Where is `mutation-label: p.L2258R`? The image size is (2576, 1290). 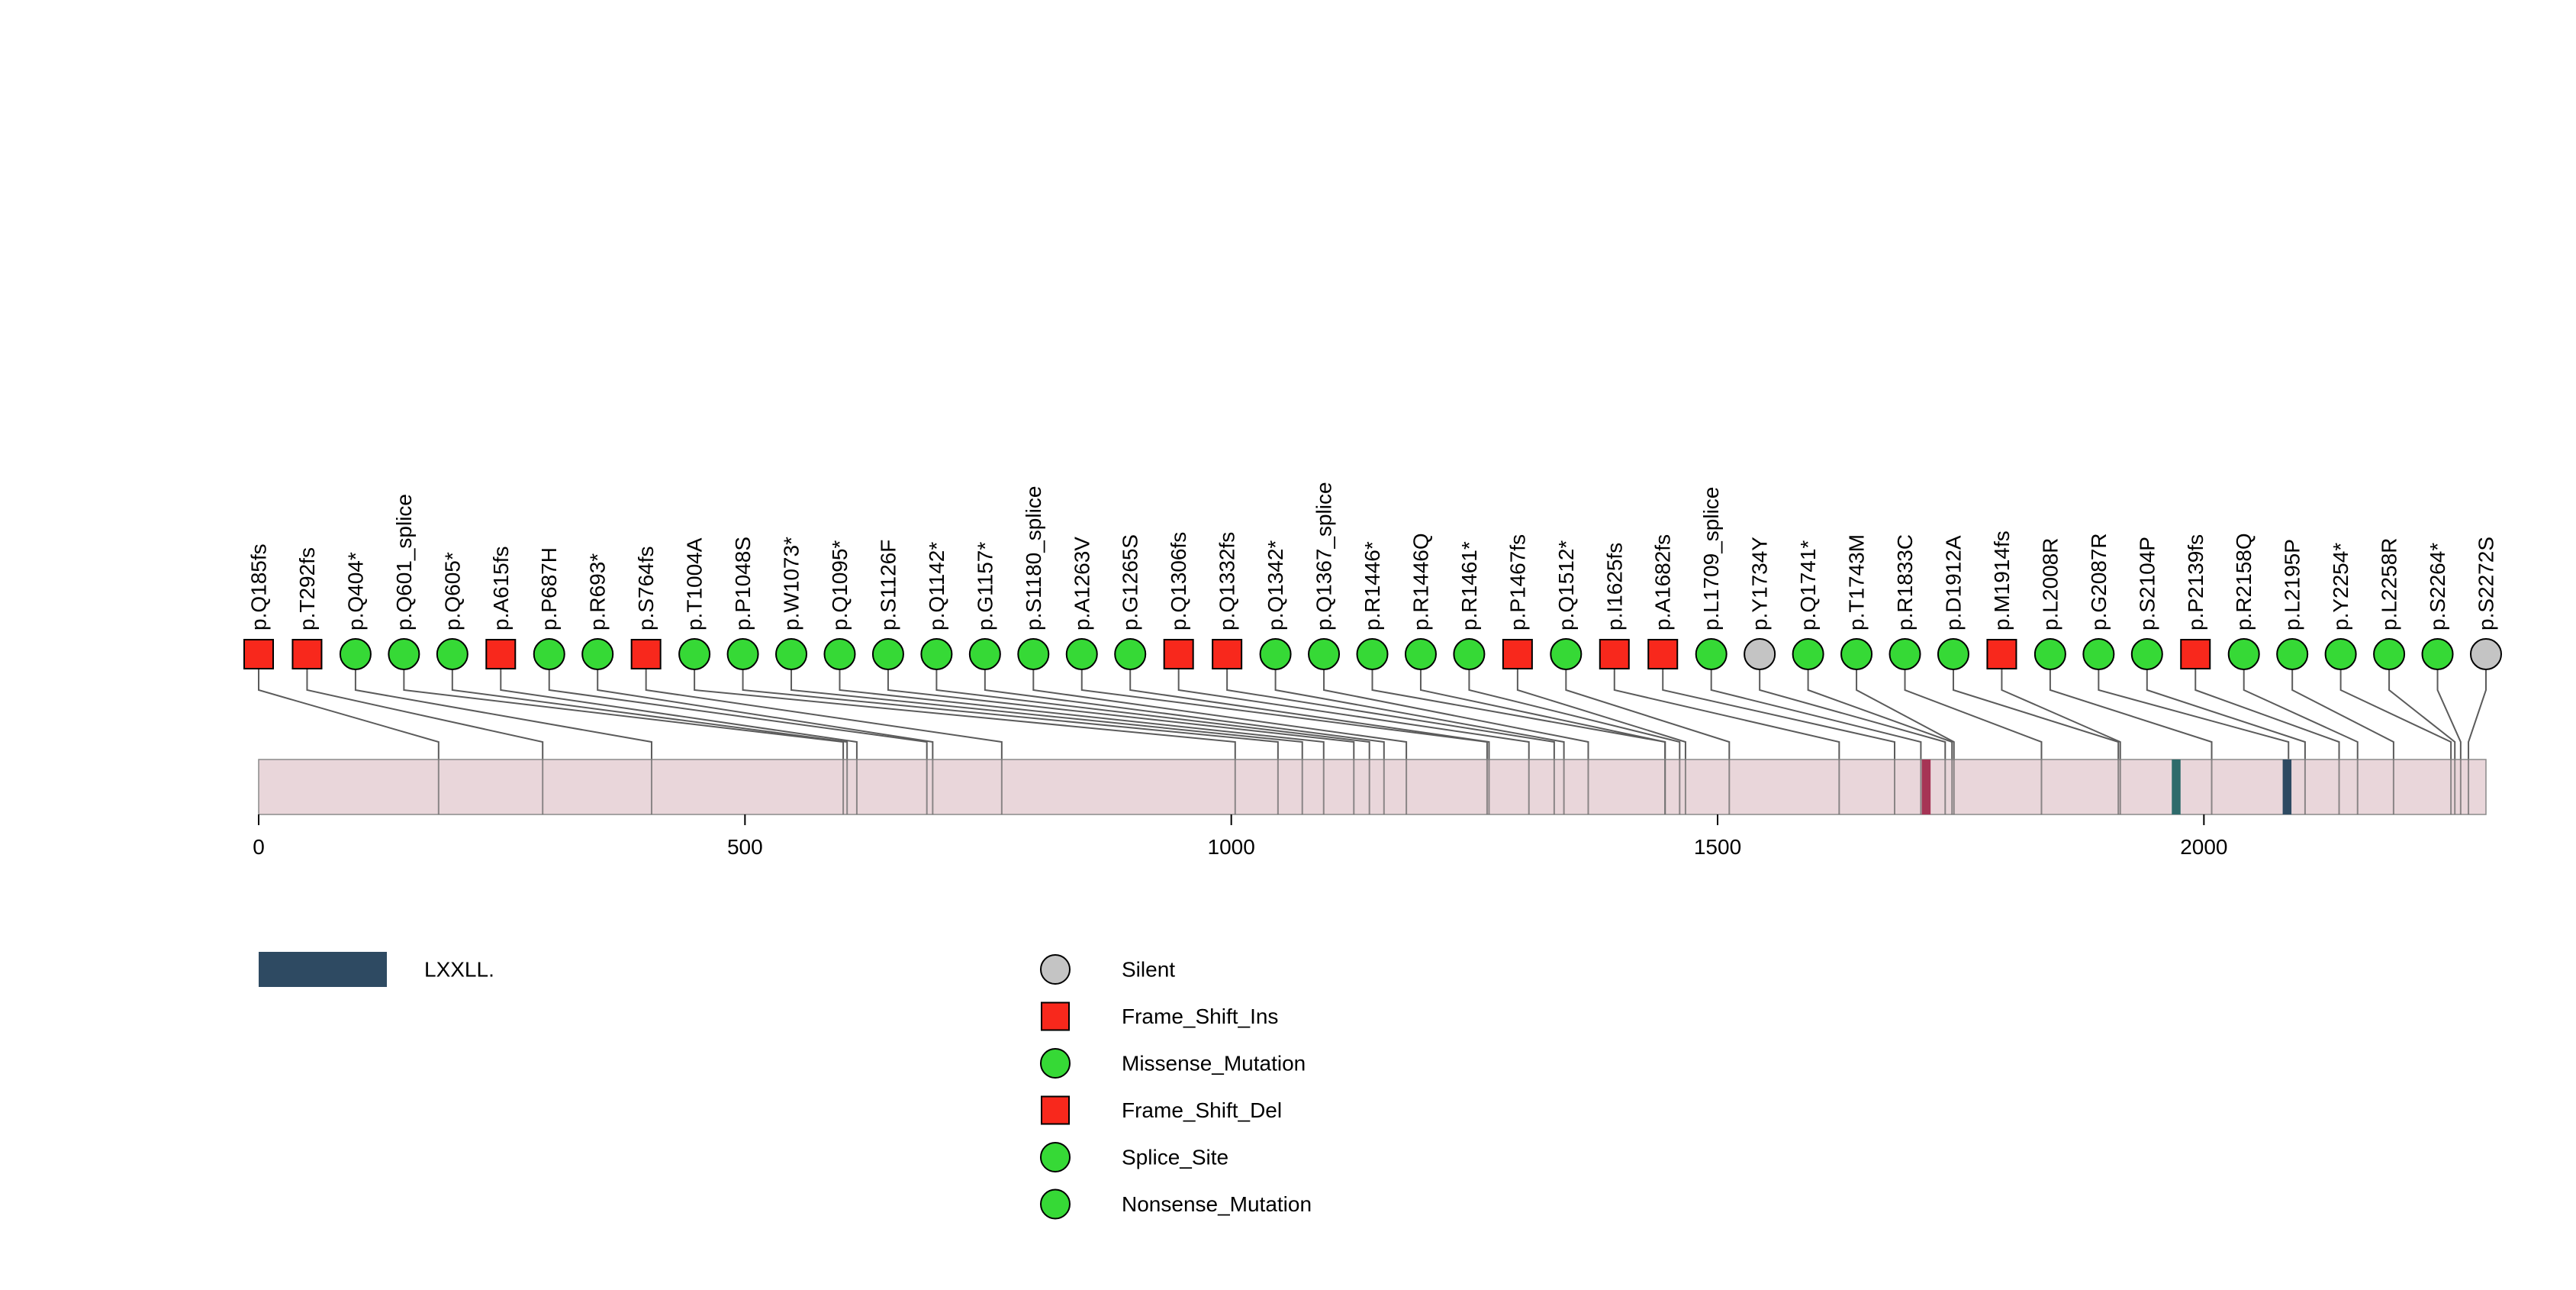
mutation-label: p.L2258R is located at coordinates (2389, 584).